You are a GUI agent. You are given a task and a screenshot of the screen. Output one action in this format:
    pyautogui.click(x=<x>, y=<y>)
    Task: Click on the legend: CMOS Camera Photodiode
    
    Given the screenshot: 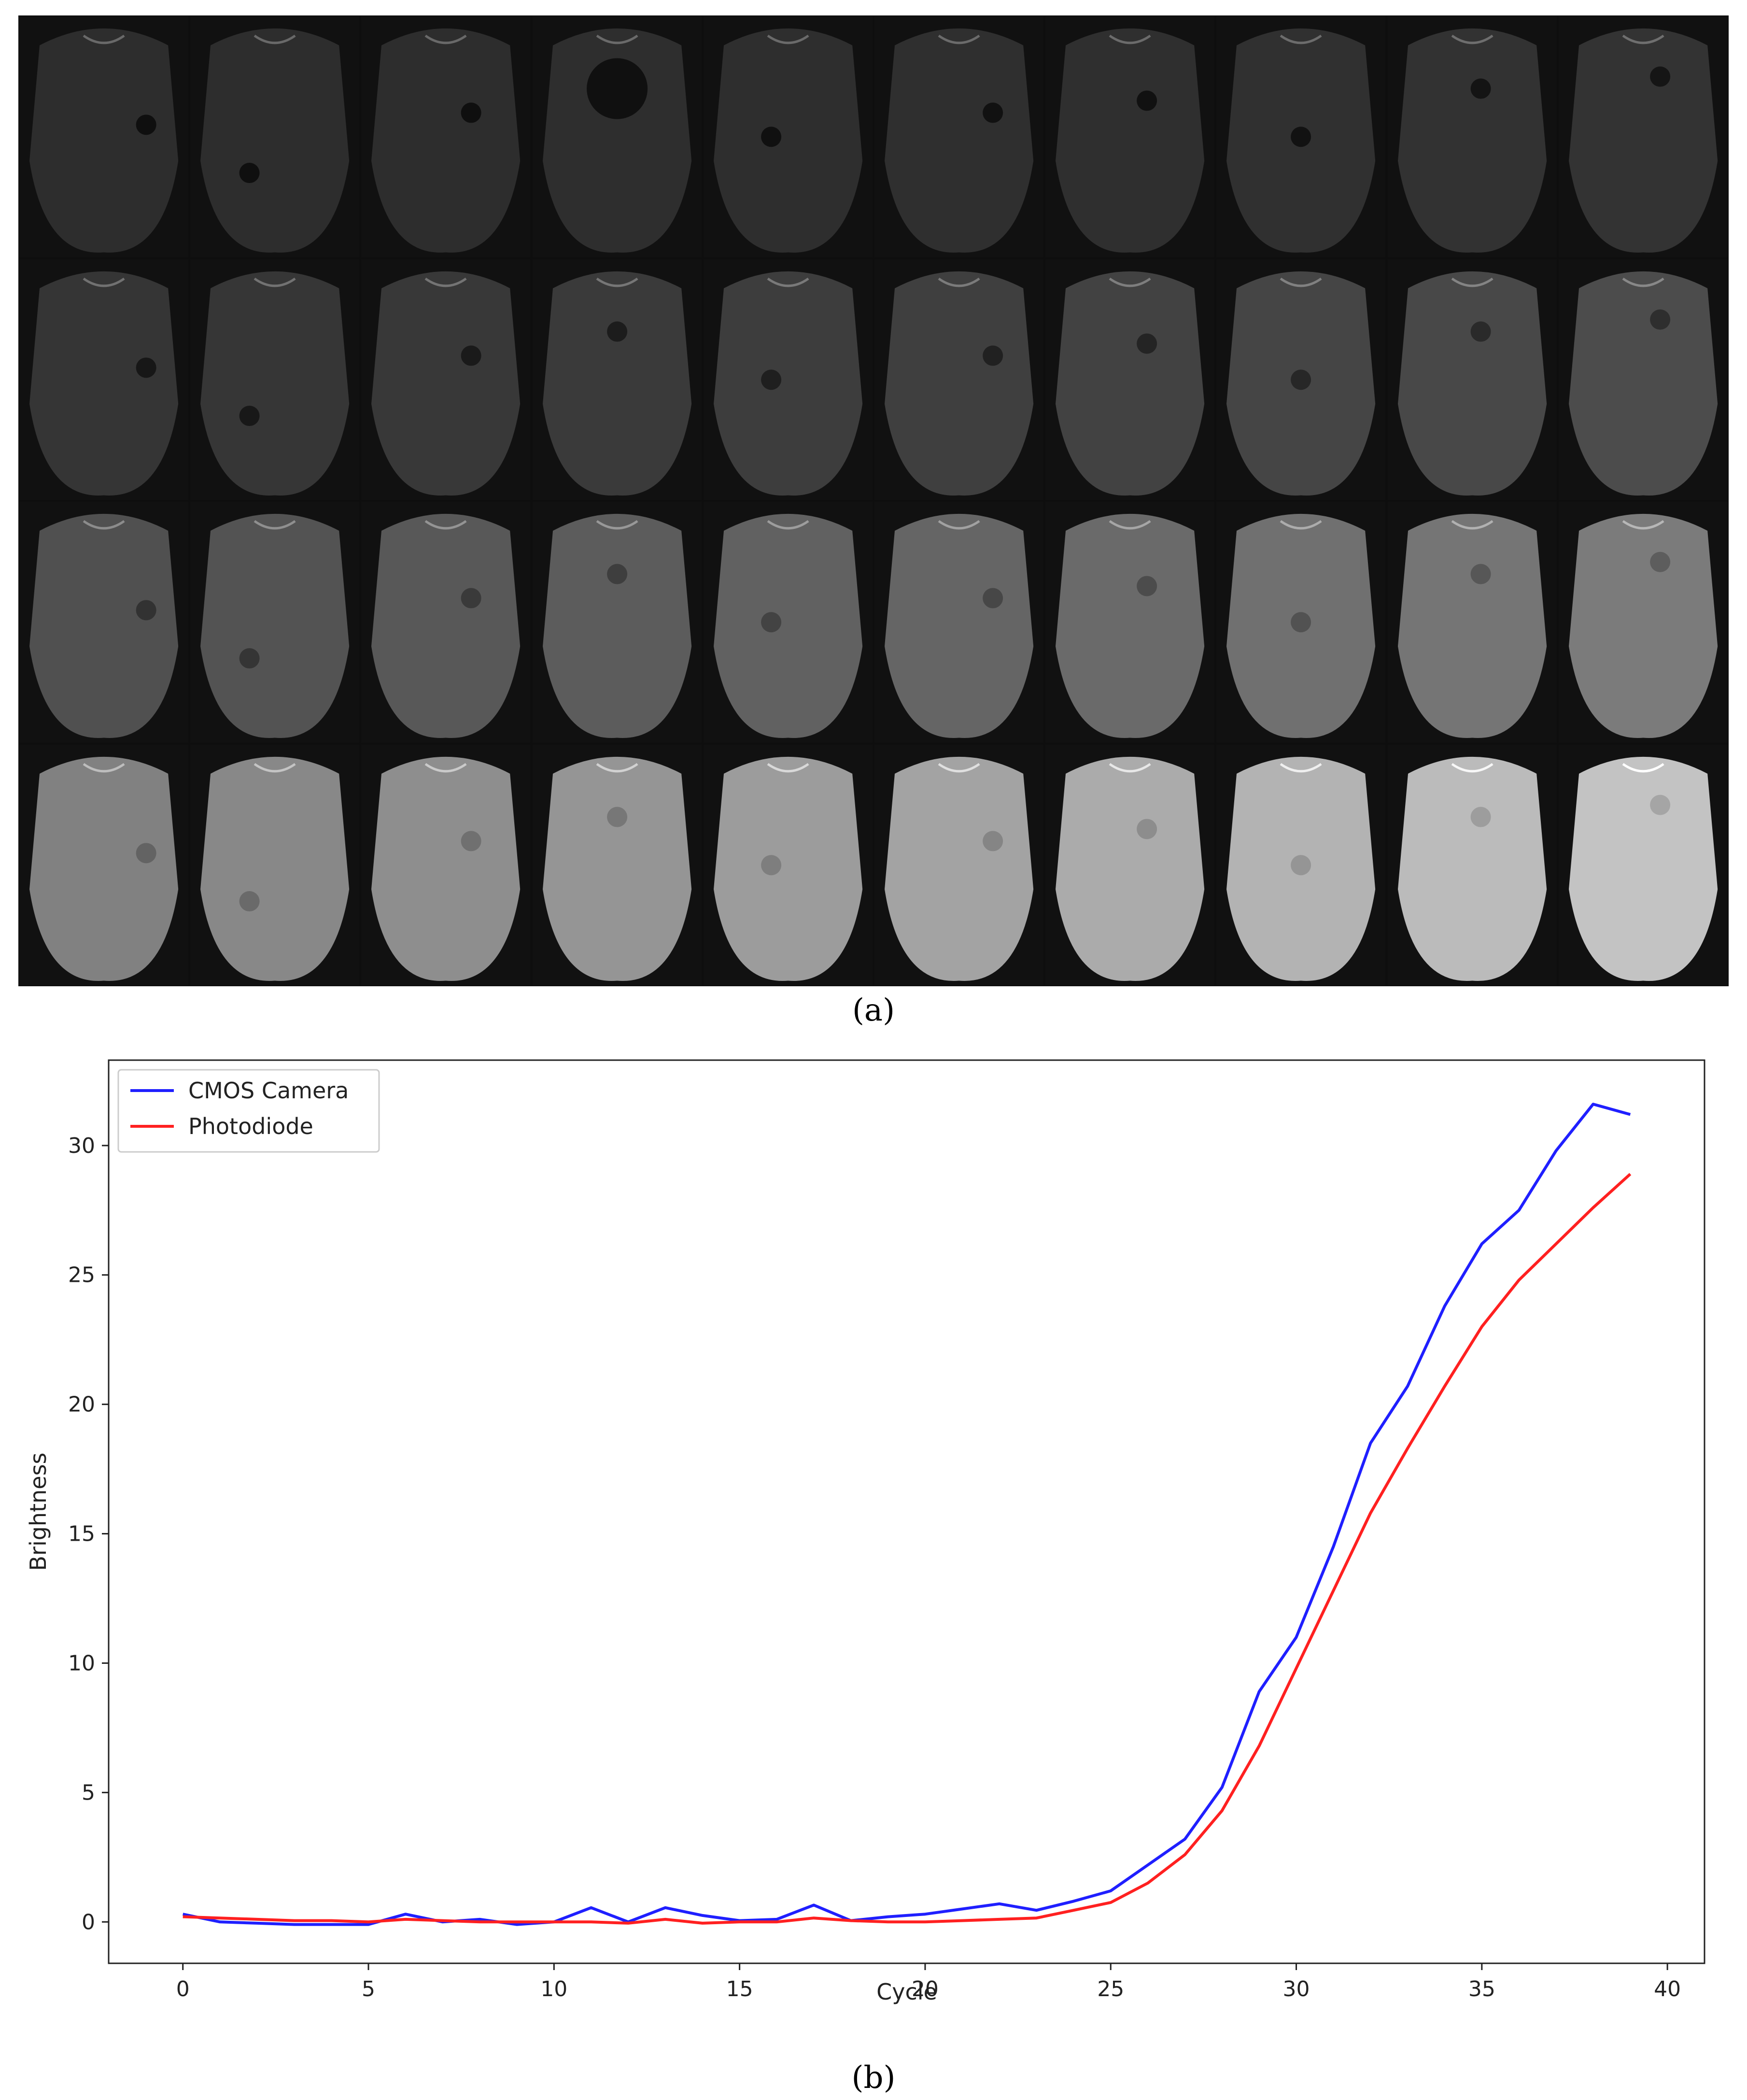 What is the action you would take?
    pyautogui.click(x=248, y=1111)
    